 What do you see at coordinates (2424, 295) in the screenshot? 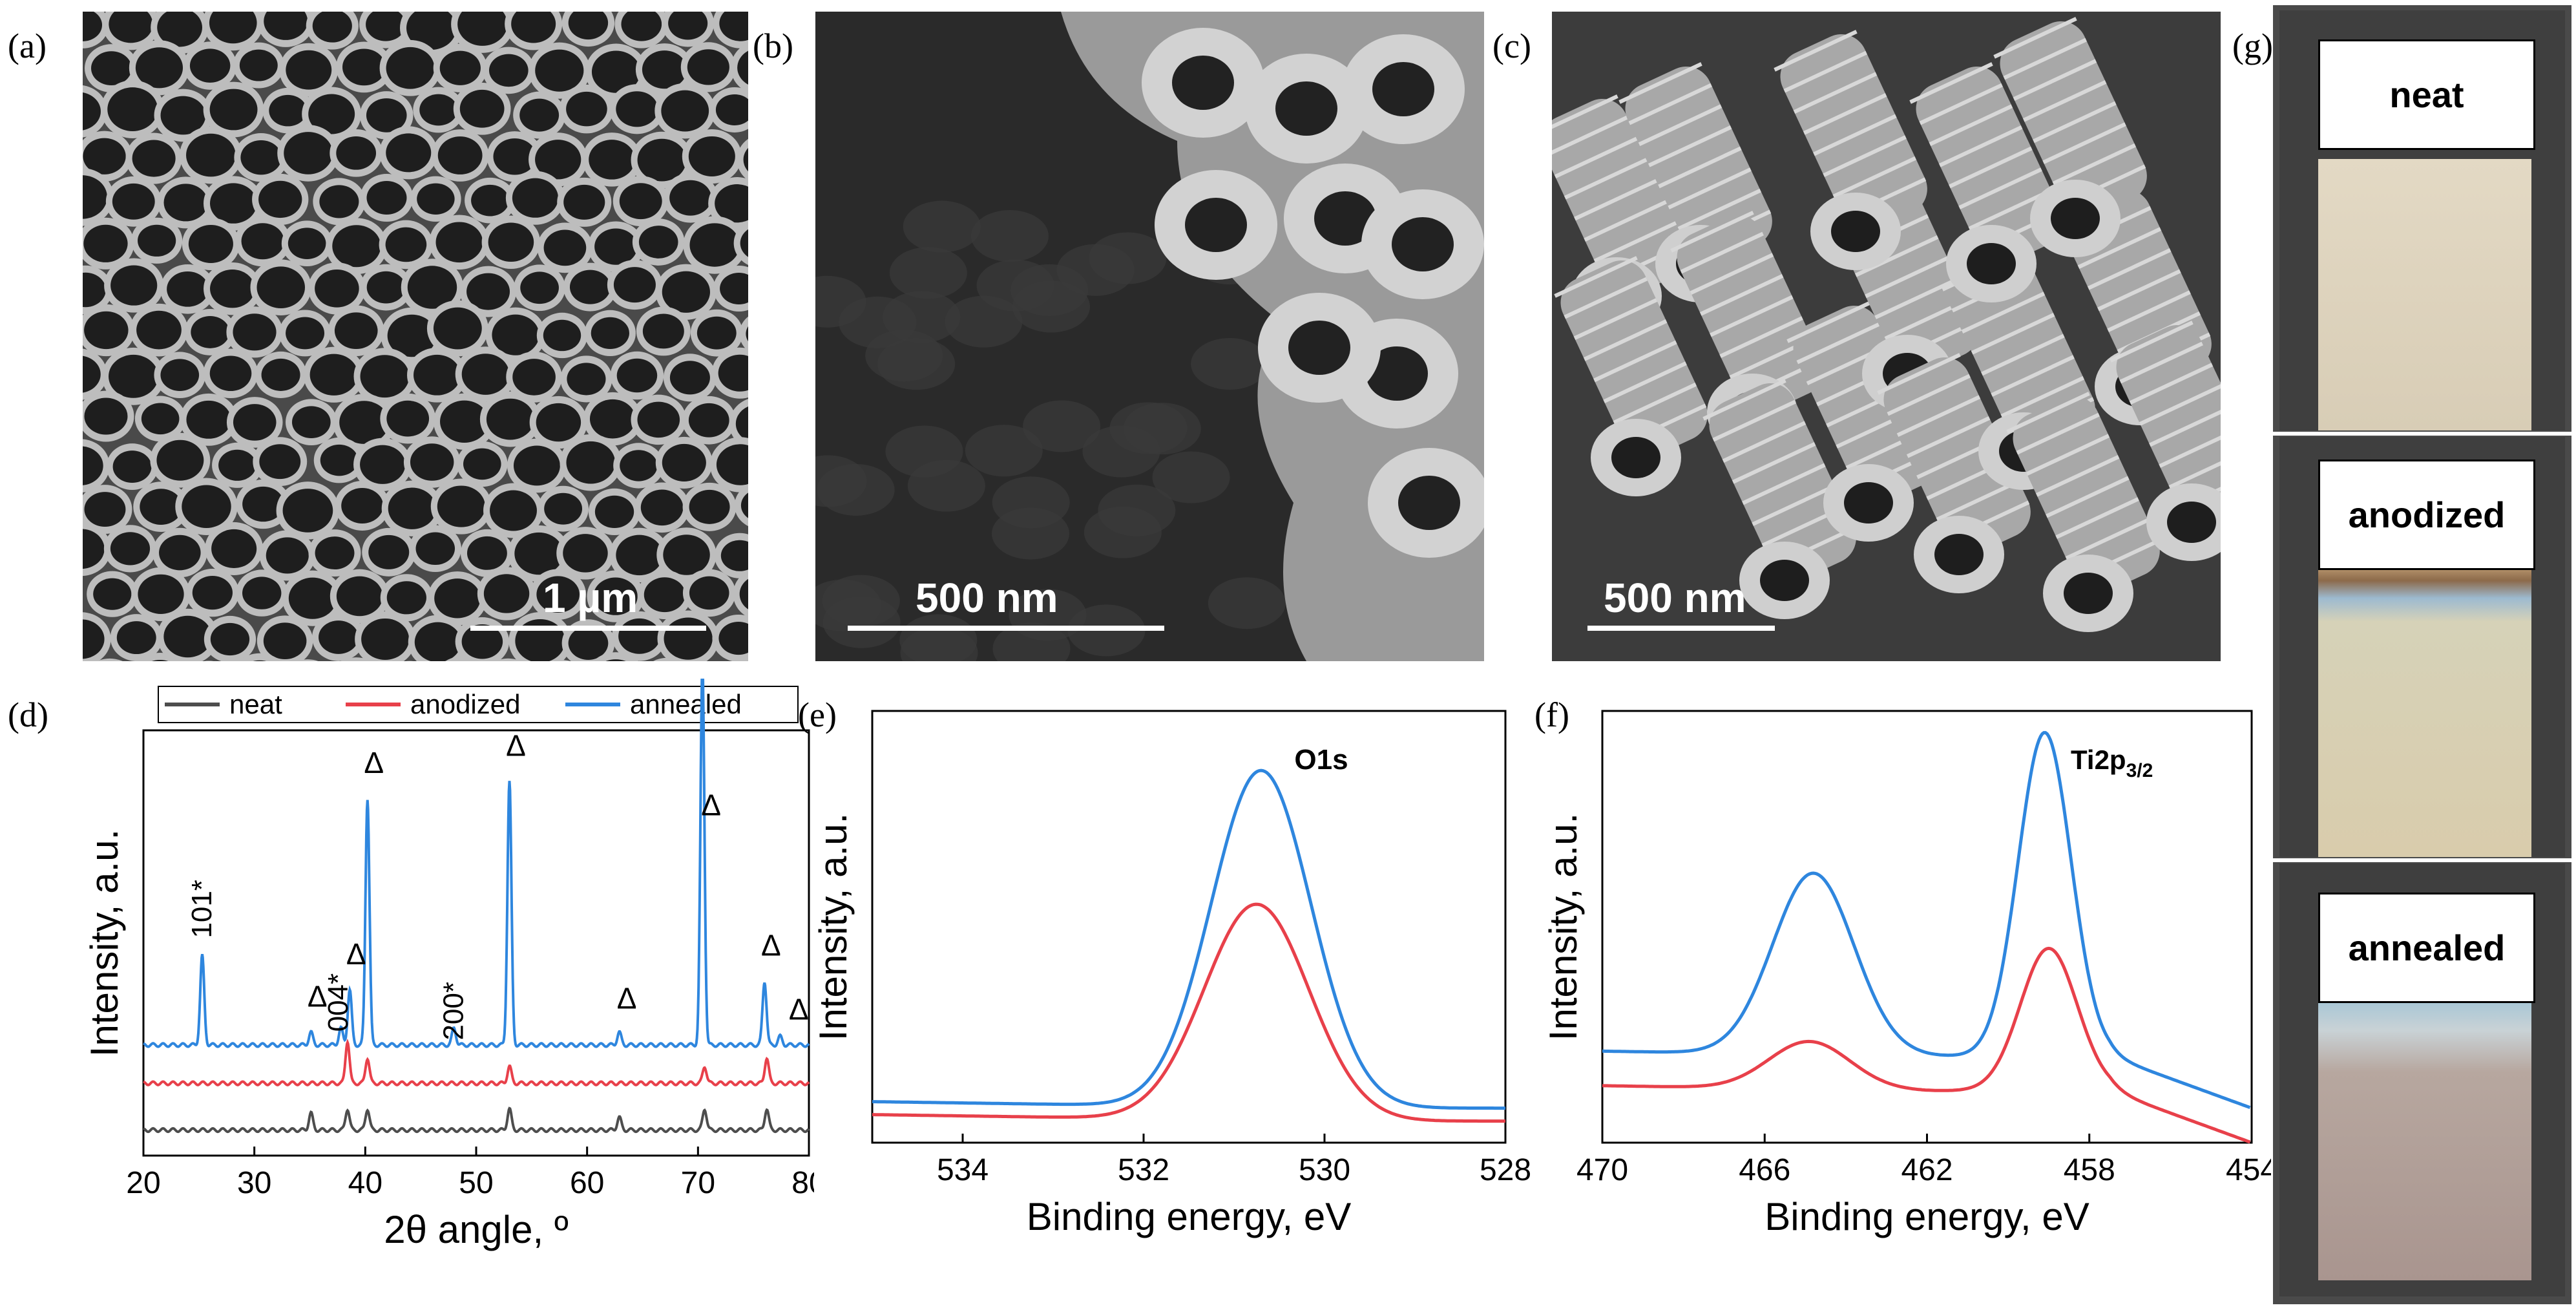
I see `sample-strip` at bounding box center [2424, 295].